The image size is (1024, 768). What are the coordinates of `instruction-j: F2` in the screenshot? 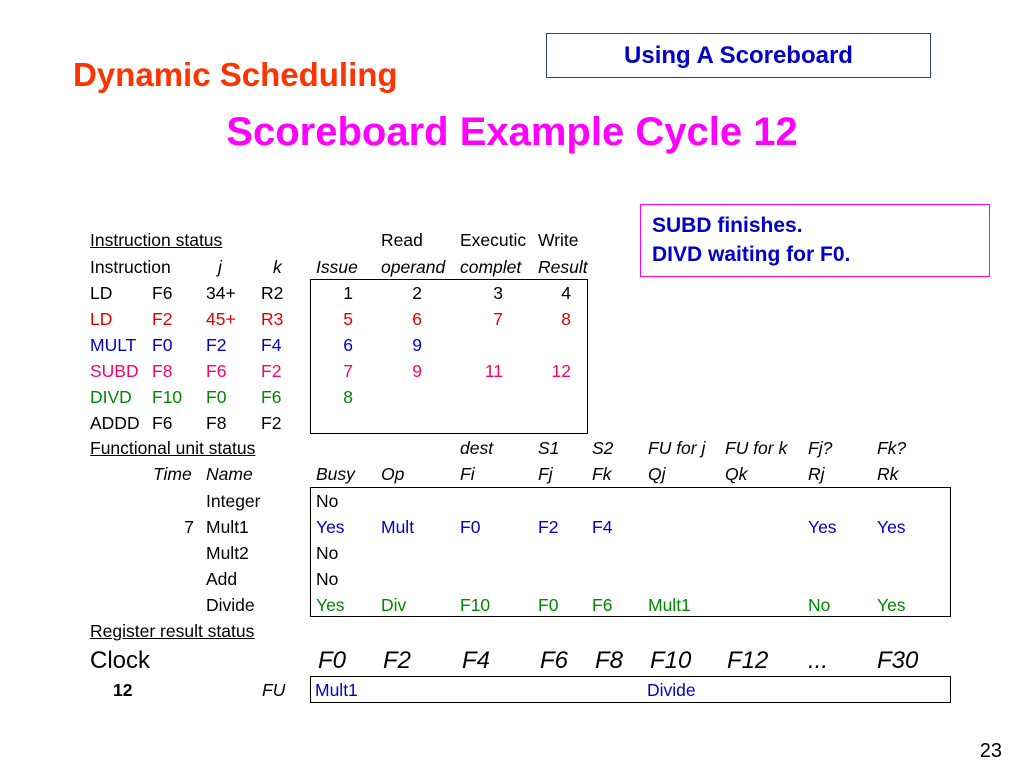 It's located at (216, 345).